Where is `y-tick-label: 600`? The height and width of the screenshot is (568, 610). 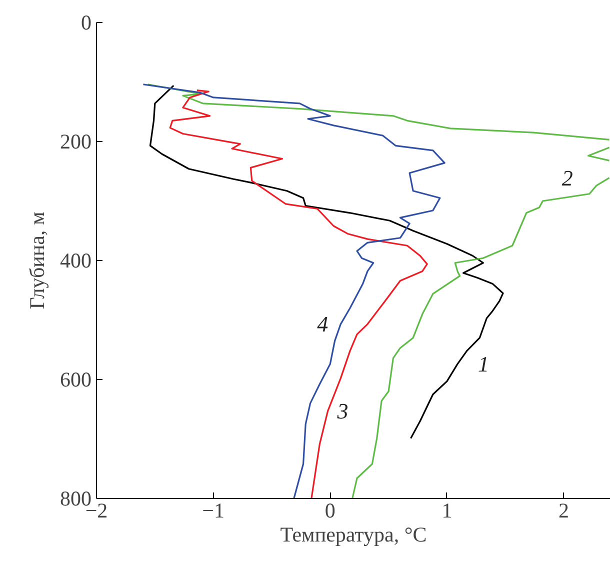 y-tick-label: 600 is located at coordinates (76, 380).